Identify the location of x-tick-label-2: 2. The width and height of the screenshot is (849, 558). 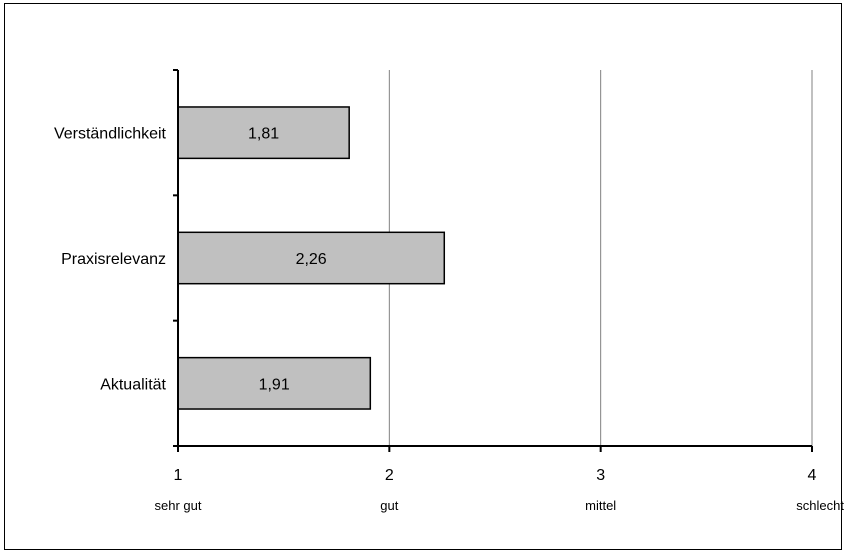
(389, 475).